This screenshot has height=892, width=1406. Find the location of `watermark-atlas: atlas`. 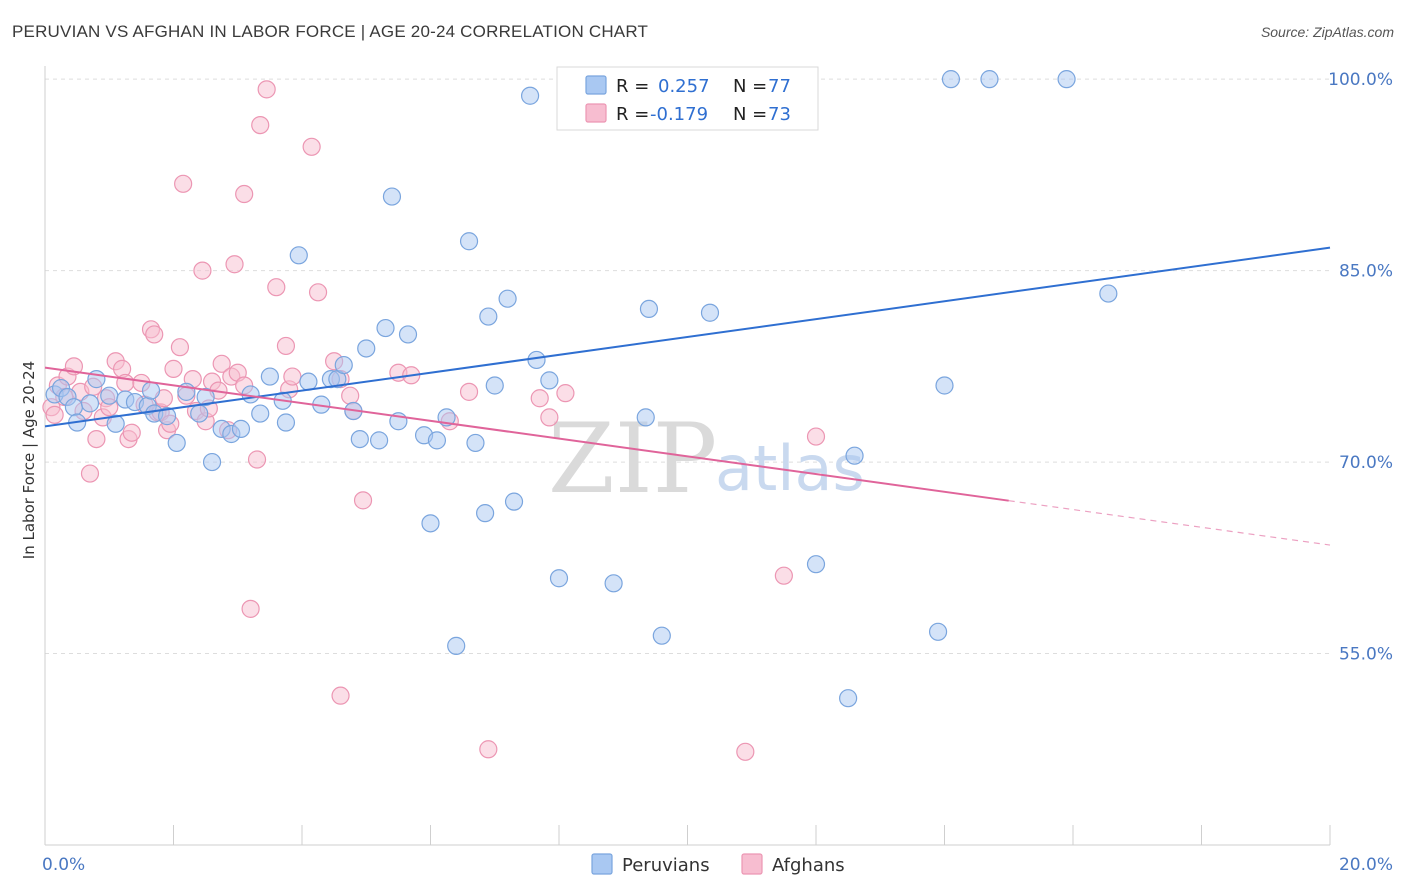

watermark-atlas: atlas is located at coordinates (790, 468).